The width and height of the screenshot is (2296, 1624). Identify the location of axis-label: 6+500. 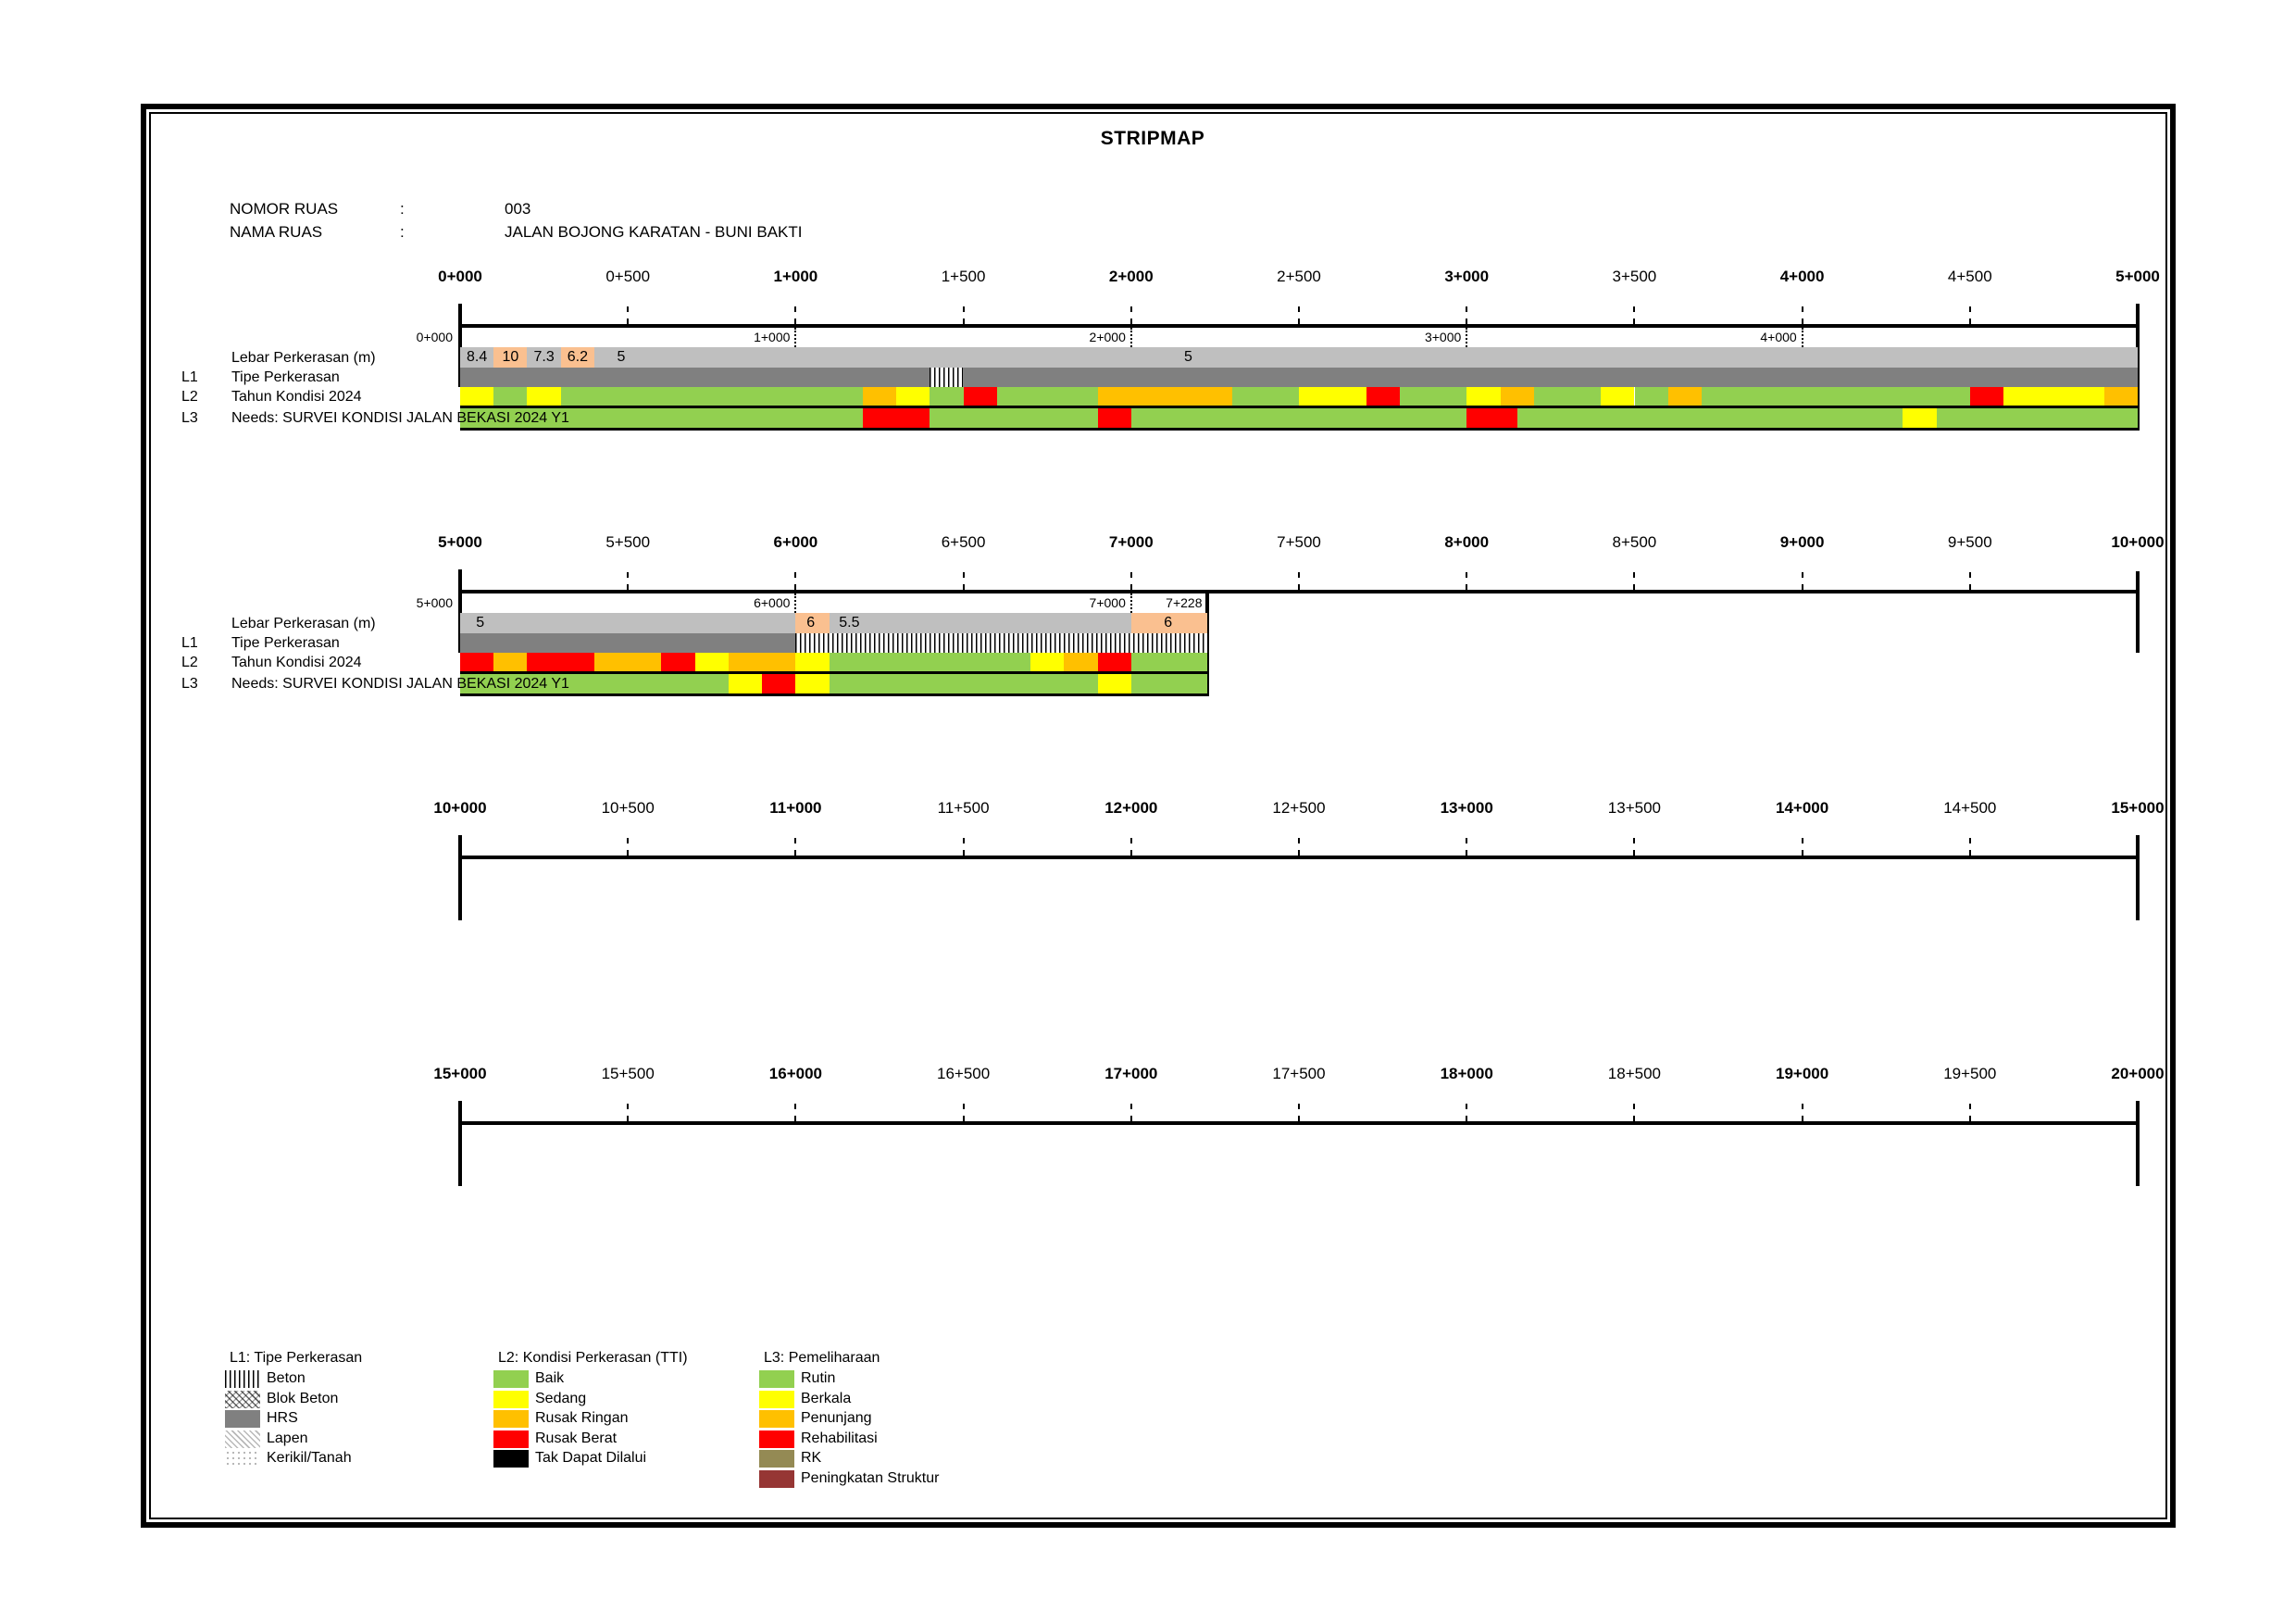
(963, 542).